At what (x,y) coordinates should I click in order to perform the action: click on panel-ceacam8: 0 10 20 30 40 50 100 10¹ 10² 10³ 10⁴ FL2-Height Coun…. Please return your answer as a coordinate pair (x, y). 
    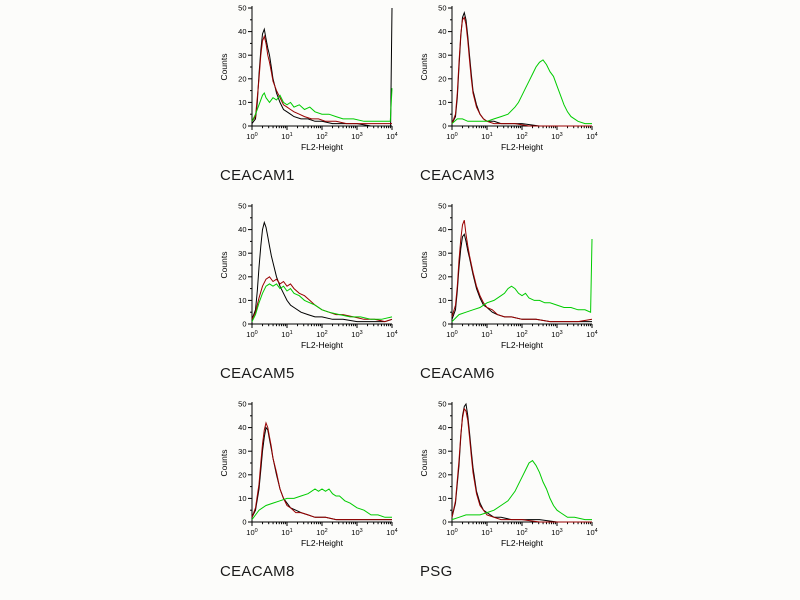
    Looking at the image, I should click on (313, 489).